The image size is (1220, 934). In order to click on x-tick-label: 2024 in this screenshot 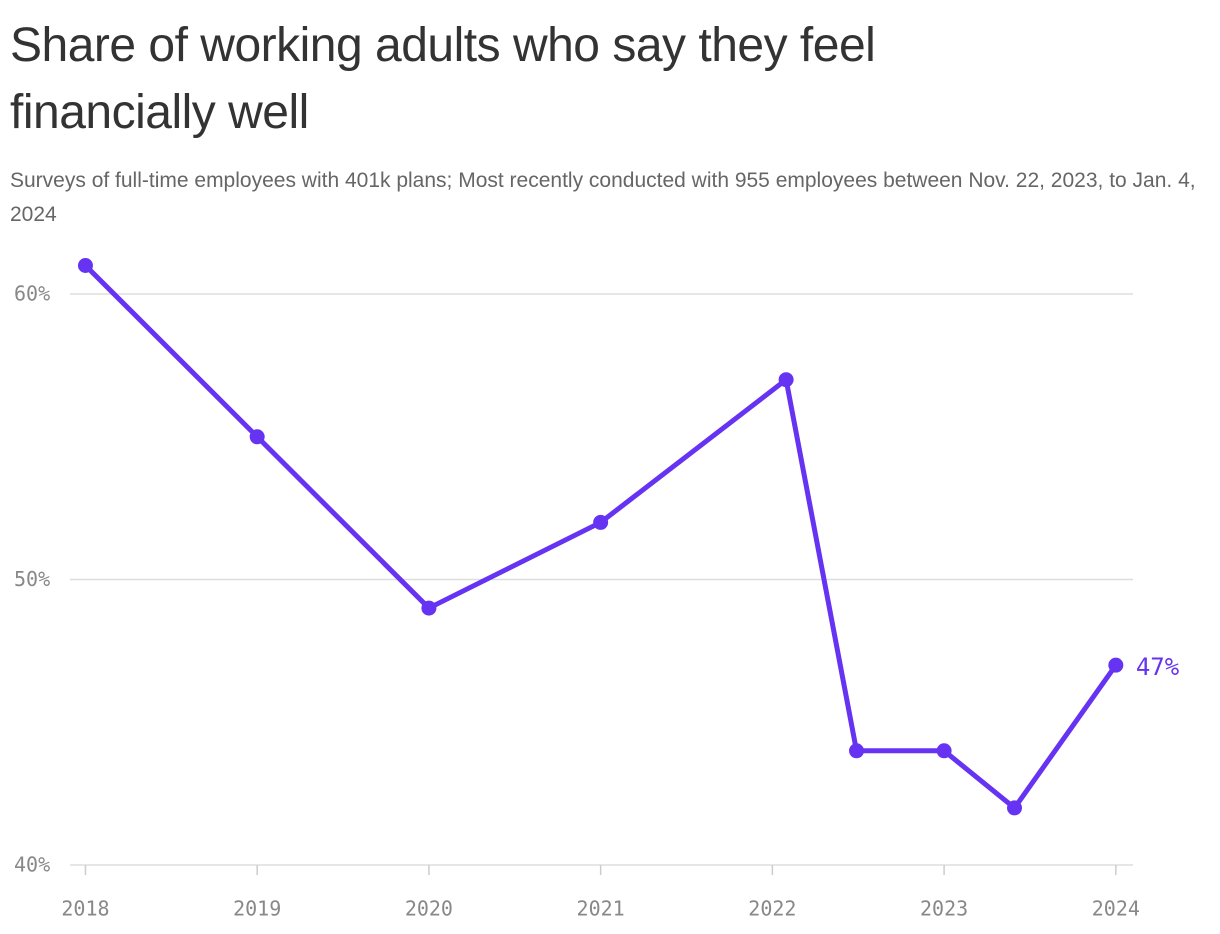, I will do `click(1116, 909)`.